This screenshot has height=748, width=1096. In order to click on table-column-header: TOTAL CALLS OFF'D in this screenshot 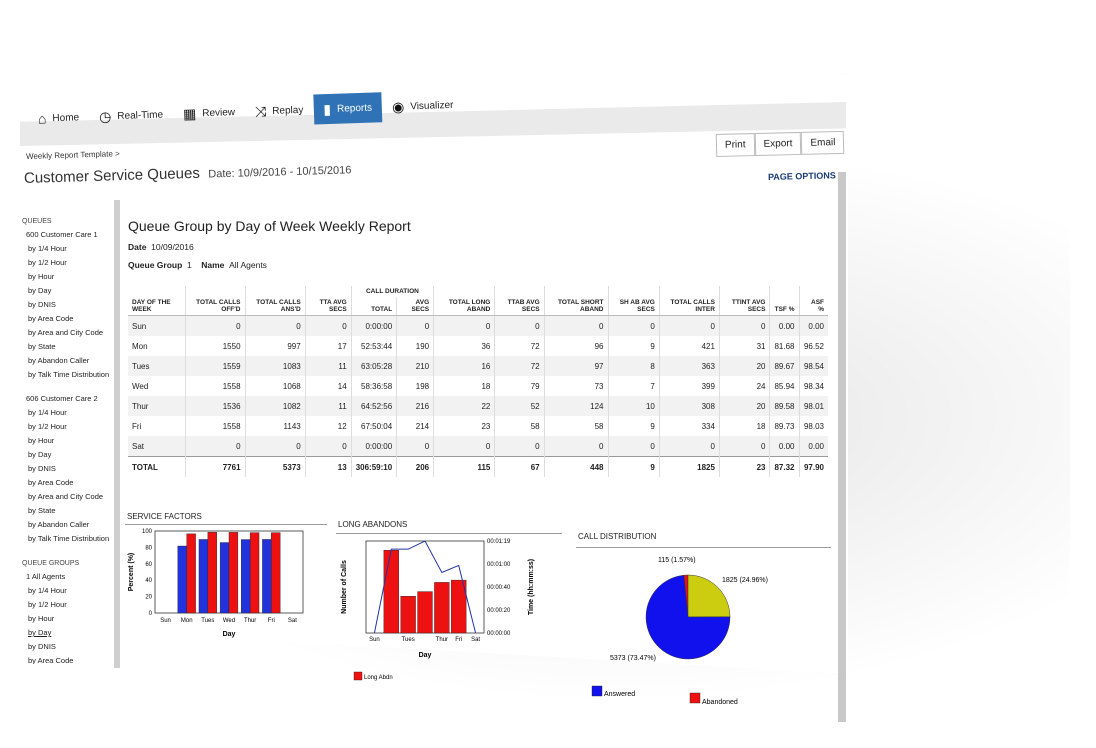, I will do `click(215, 306)`.